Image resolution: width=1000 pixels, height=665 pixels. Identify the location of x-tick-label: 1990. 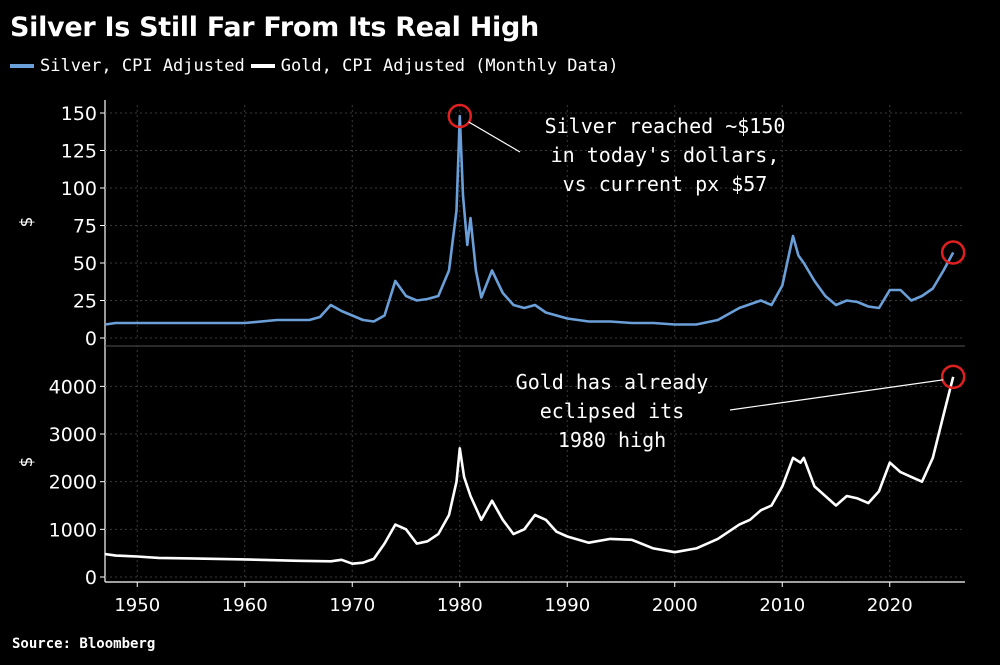
(567, 605).